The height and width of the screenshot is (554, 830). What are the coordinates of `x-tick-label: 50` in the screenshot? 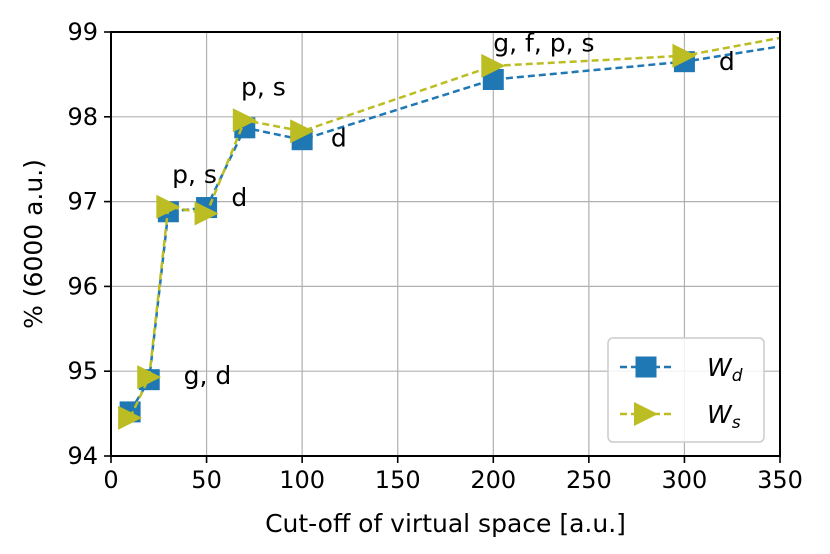 It's located at (206, 480).